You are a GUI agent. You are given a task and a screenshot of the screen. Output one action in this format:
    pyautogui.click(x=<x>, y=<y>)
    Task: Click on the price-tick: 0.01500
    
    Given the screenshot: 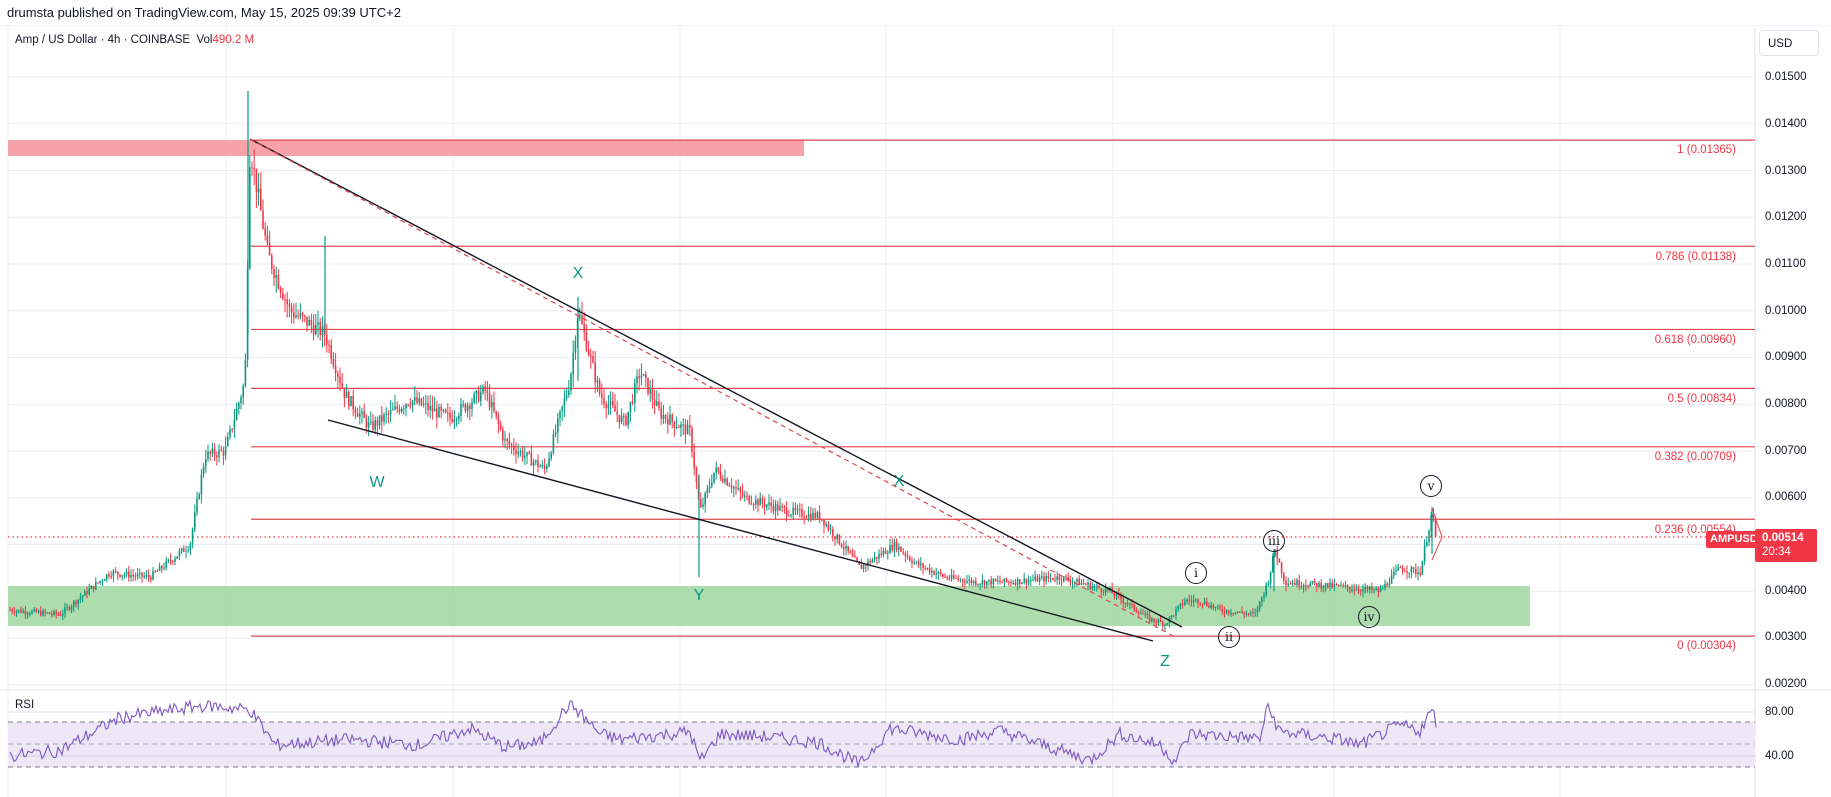 What is the action you would take?
    pyautogui.click(x=1786, y=77)
    